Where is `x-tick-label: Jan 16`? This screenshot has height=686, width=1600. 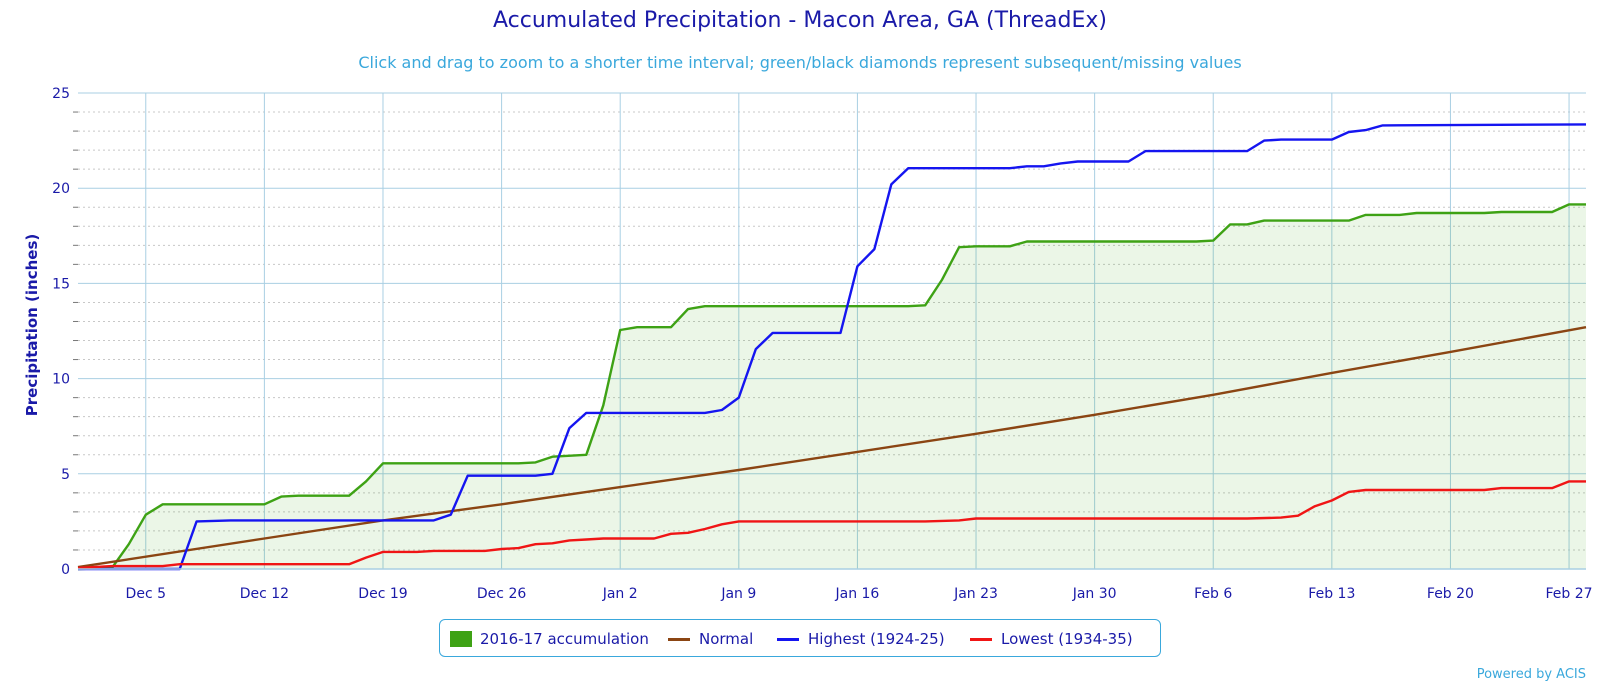 x-tick-label: Jan 16 is located at coordinates (856, 594).